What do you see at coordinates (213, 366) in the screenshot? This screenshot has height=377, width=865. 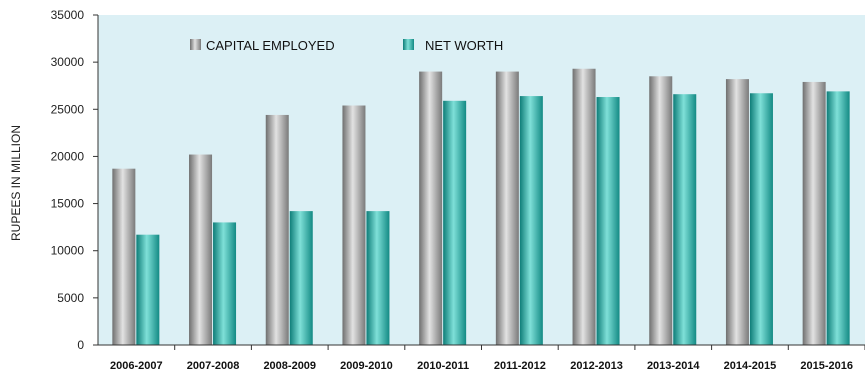 I see `x-tick-label: 2007-2008` at bounding box center [213, 366].